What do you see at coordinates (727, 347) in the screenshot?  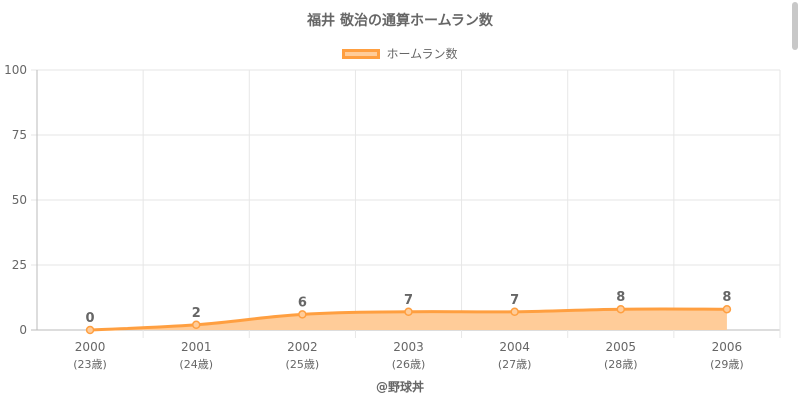 I see `x-tick-label: 2006` at bounding box center [727, 347].